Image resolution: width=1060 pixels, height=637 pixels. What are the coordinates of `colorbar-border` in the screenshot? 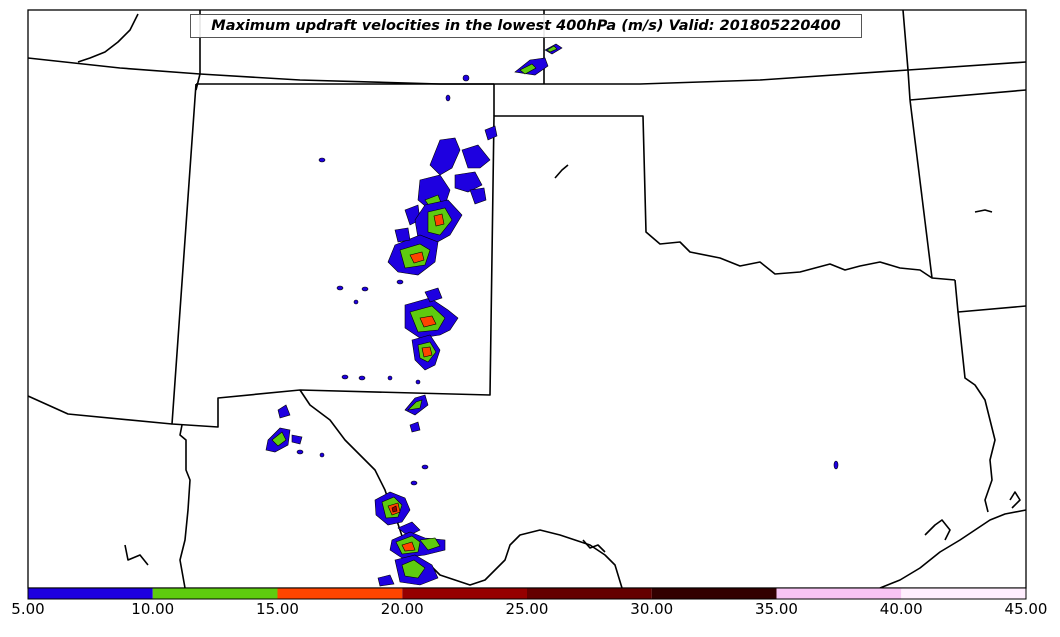 It's located at (527, 593).